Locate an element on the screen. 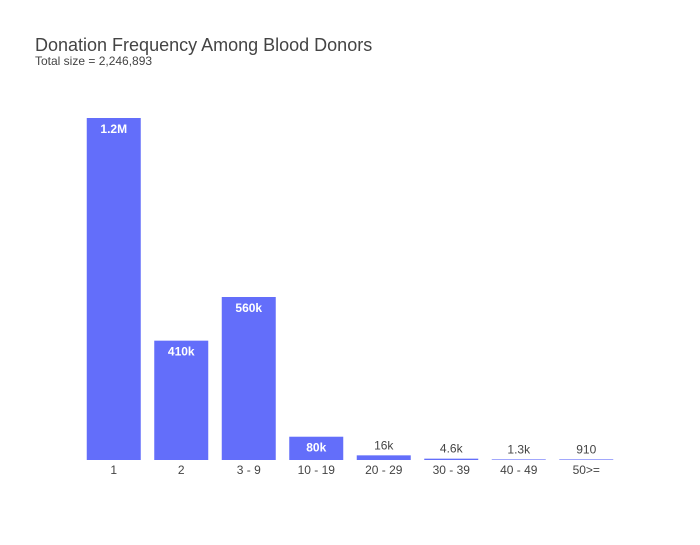 Image resolution: width=700 pixels, height=545 pixels. x-tick-label-2: 3 - 9 is located at coordinates (249, 470).